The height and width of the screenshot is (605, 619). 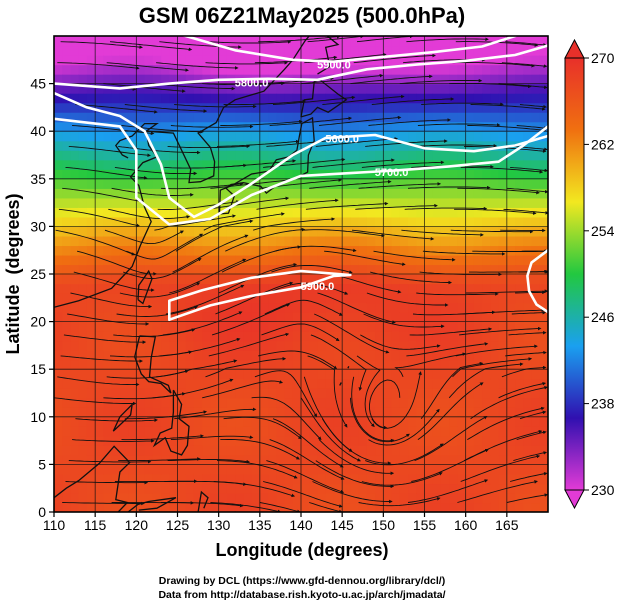 What do you see at coordinates (342, 140) in the screenshot?
I see `height-contour-label: 5600.0` at bounding box center [342, 140].